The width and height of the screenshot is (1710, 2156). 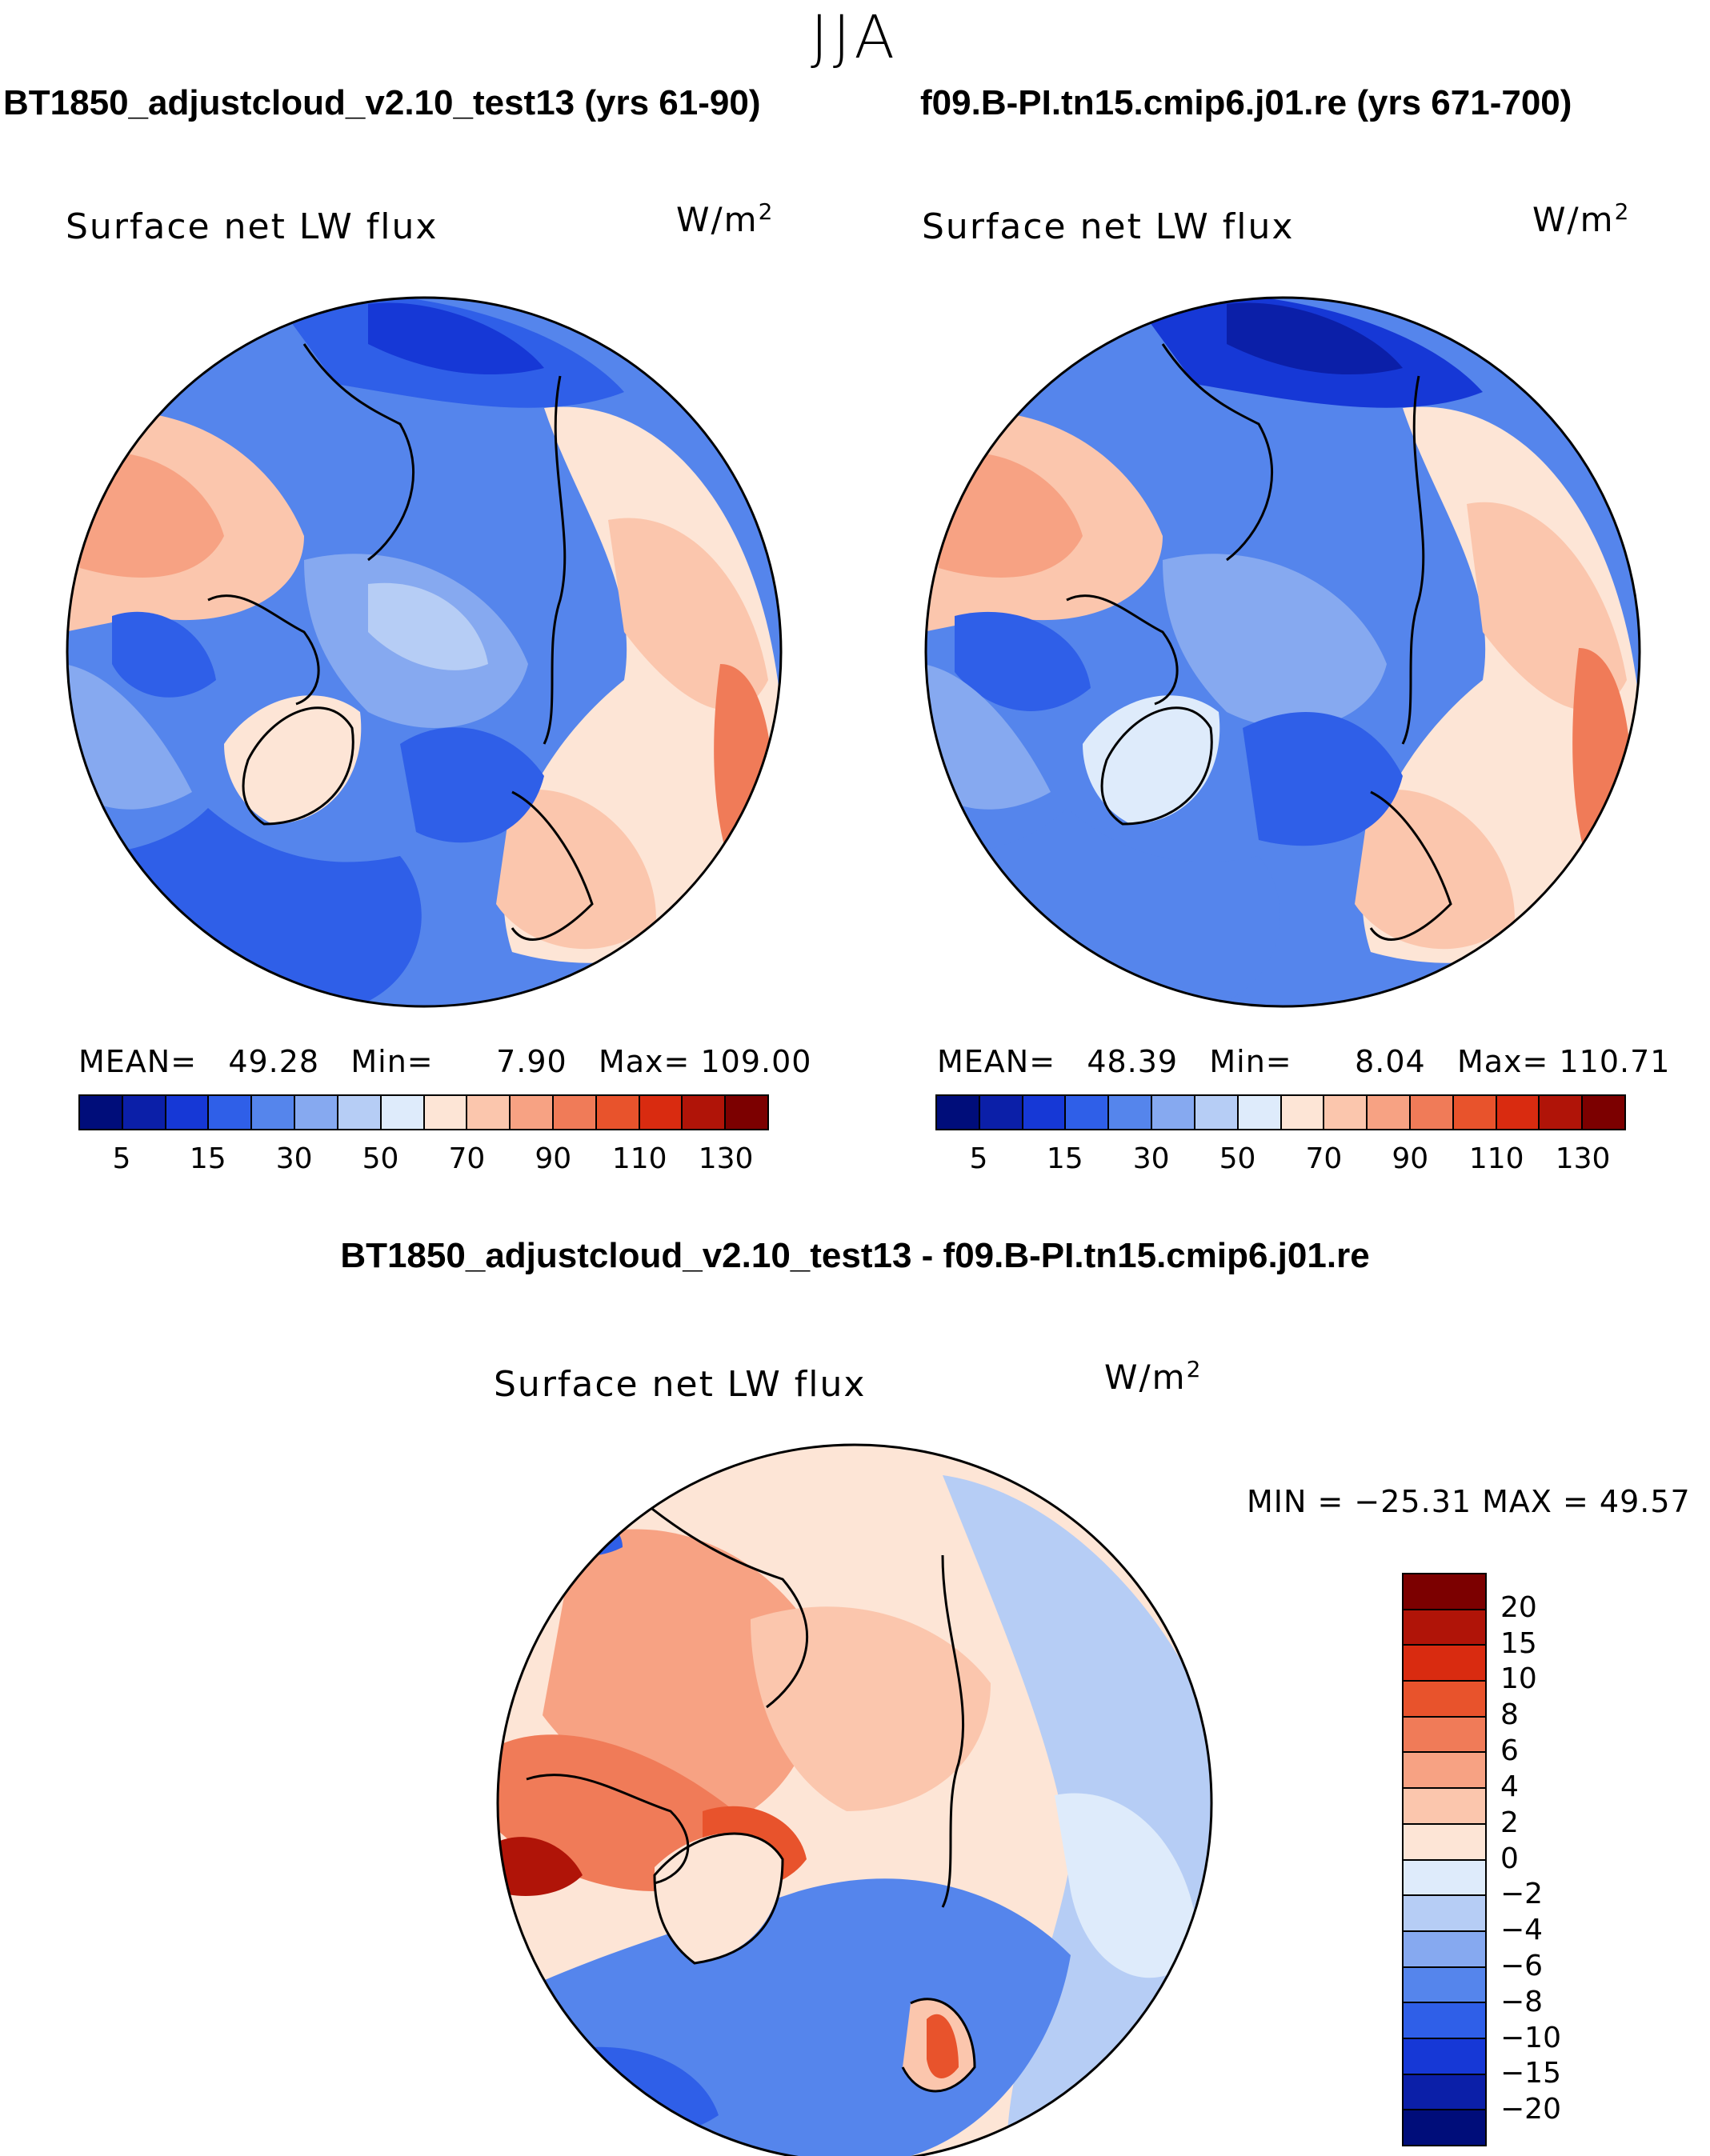 I want to click on diff-colorbar-tick-label: 15, so click(x=1518, y=1643).